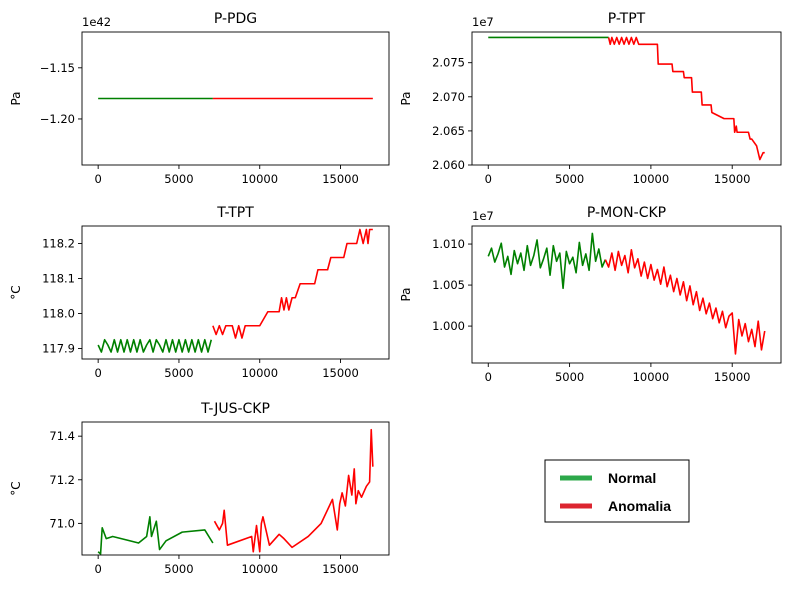 The height and width of the screenshot is (590, 789). Describe the element at coordinates (632, 478) in the screenshot. I see `legend-label-normal: Normal` at that location.